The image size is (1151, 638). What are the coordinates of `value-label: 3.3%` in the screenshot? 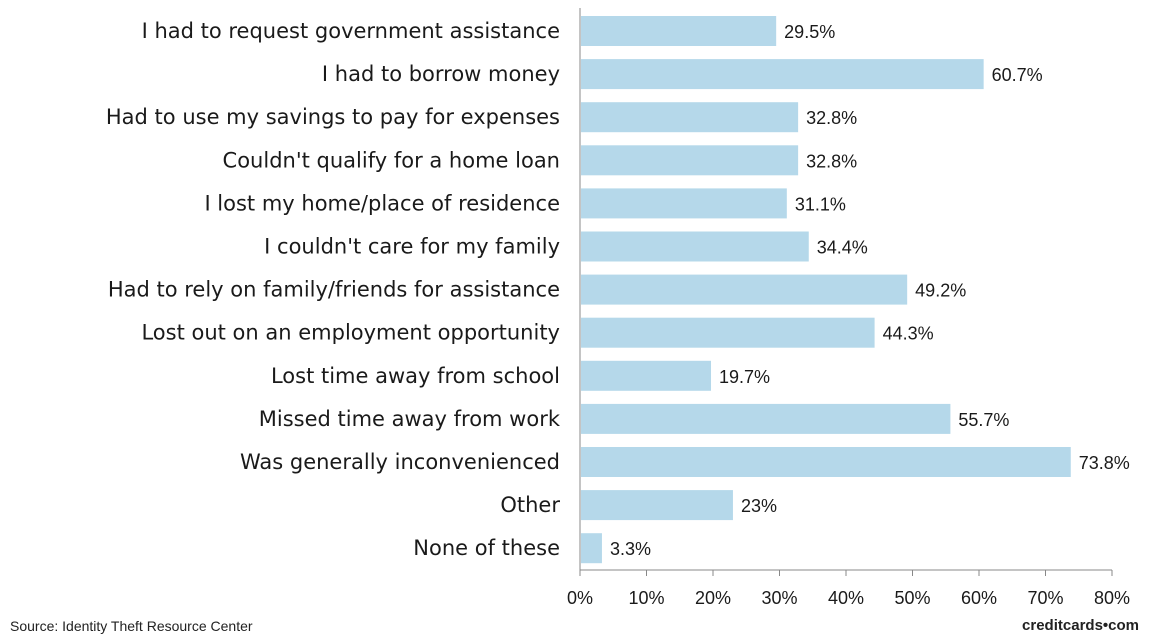 It's located at (630, 549).